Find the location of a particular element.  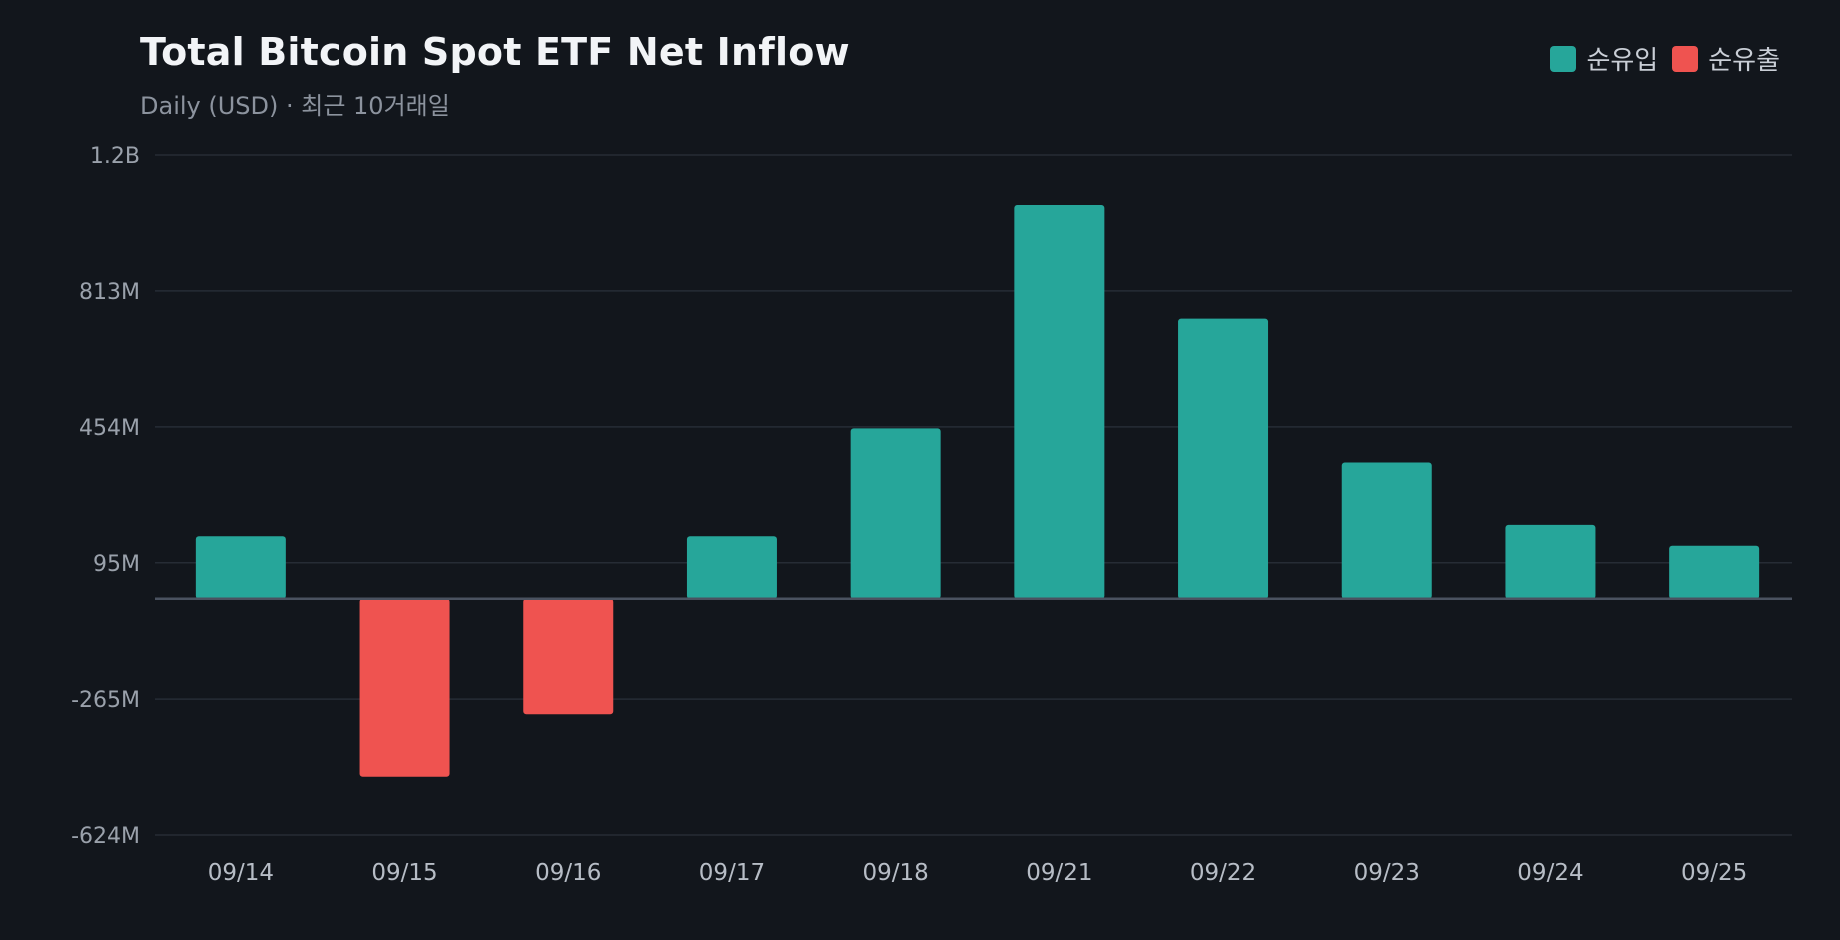

chart-legend: 순유입 순유출 is located at coordinates (1665, 58).